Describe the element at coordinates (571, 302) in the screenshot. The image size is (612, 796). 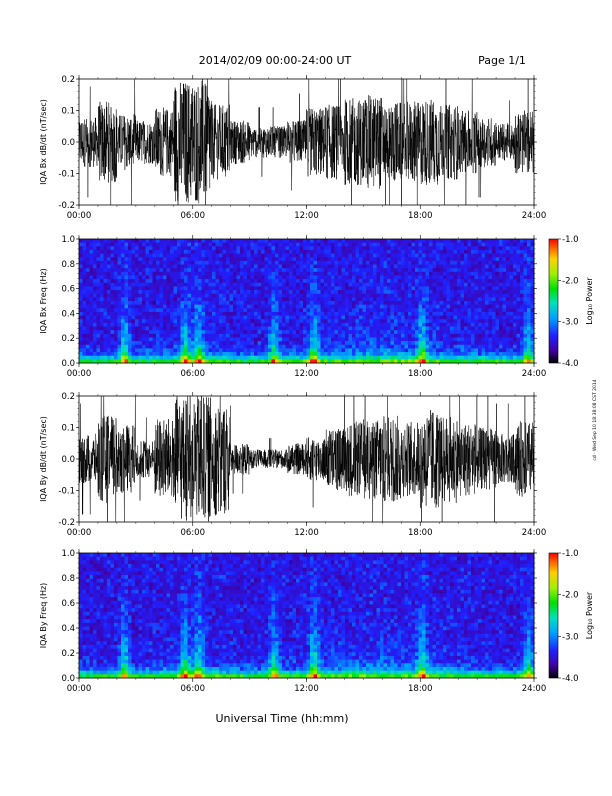
I see `colorbar-1: -1.0 -2.0 -3.0 -4.0 Log₁₀ Power` at that location.